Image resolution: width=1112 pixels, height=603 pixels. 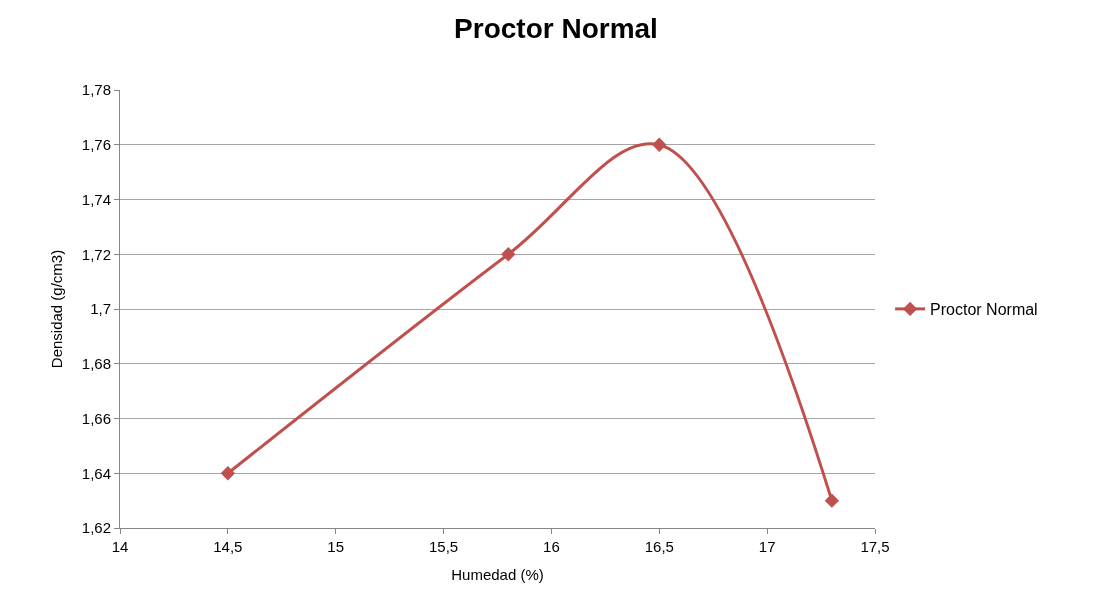 What do you see at coordinates (120, 546) in the screenshot?
I see `x-tick-label: 14` at bounding box center [120, 546].